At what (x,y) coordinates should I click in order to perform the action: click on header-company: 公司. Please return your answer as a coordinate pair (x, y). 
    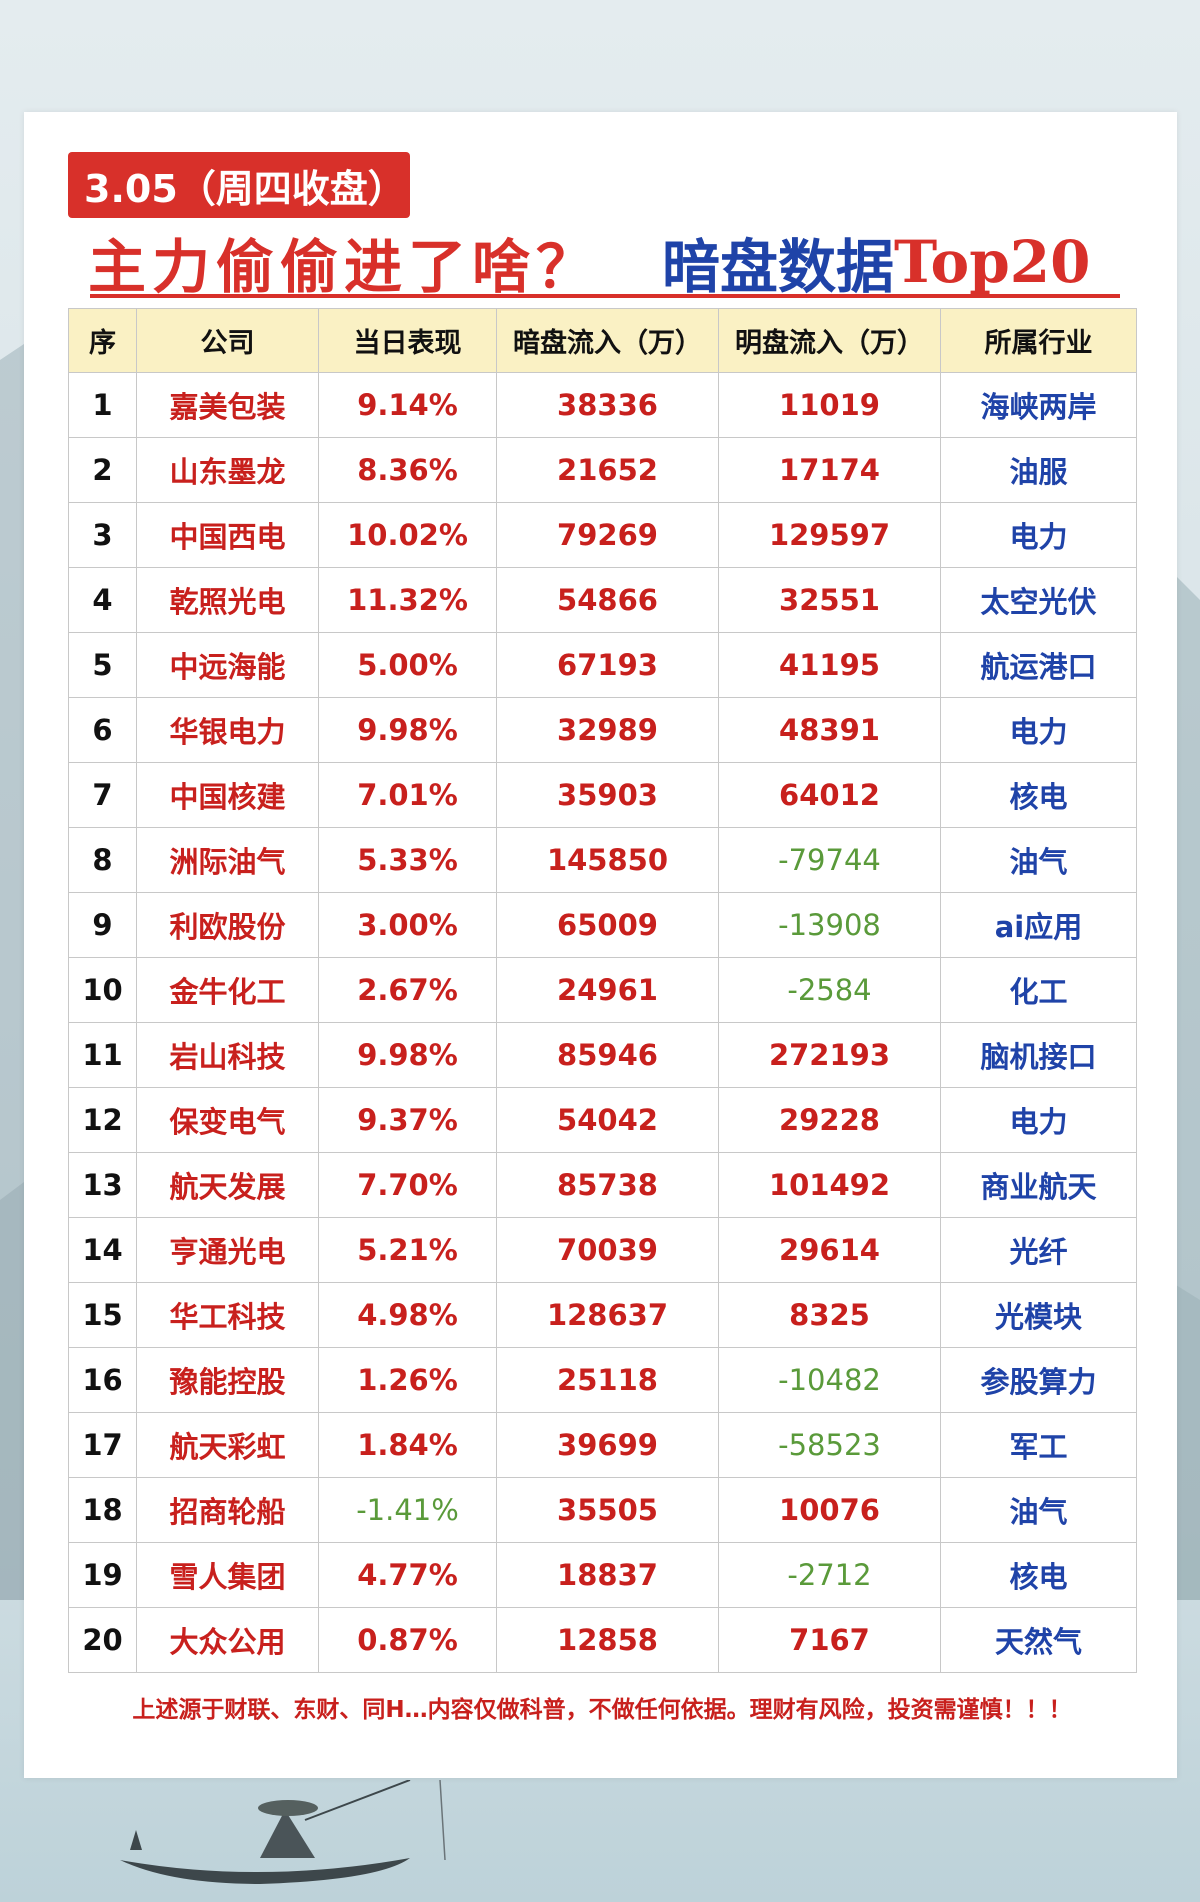
    Looking at the image, I should click on (227, 340).